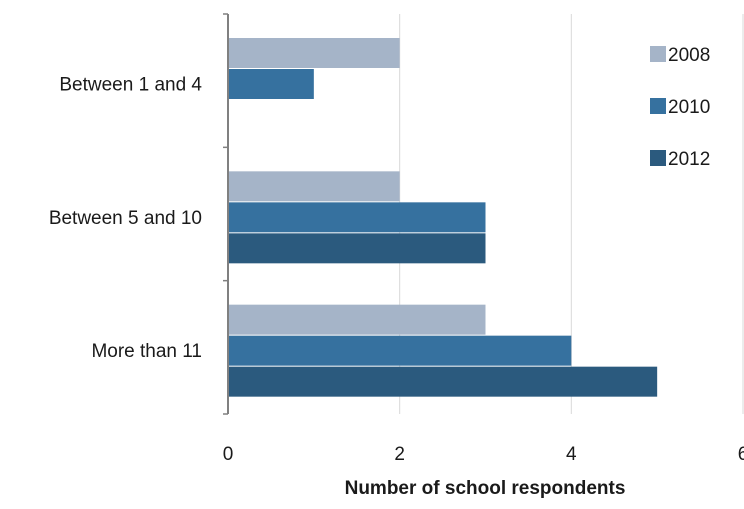  Describe the element at coordinates (399, 454) in the screenshot. I see `x-tick-label-2: 2` at that location.